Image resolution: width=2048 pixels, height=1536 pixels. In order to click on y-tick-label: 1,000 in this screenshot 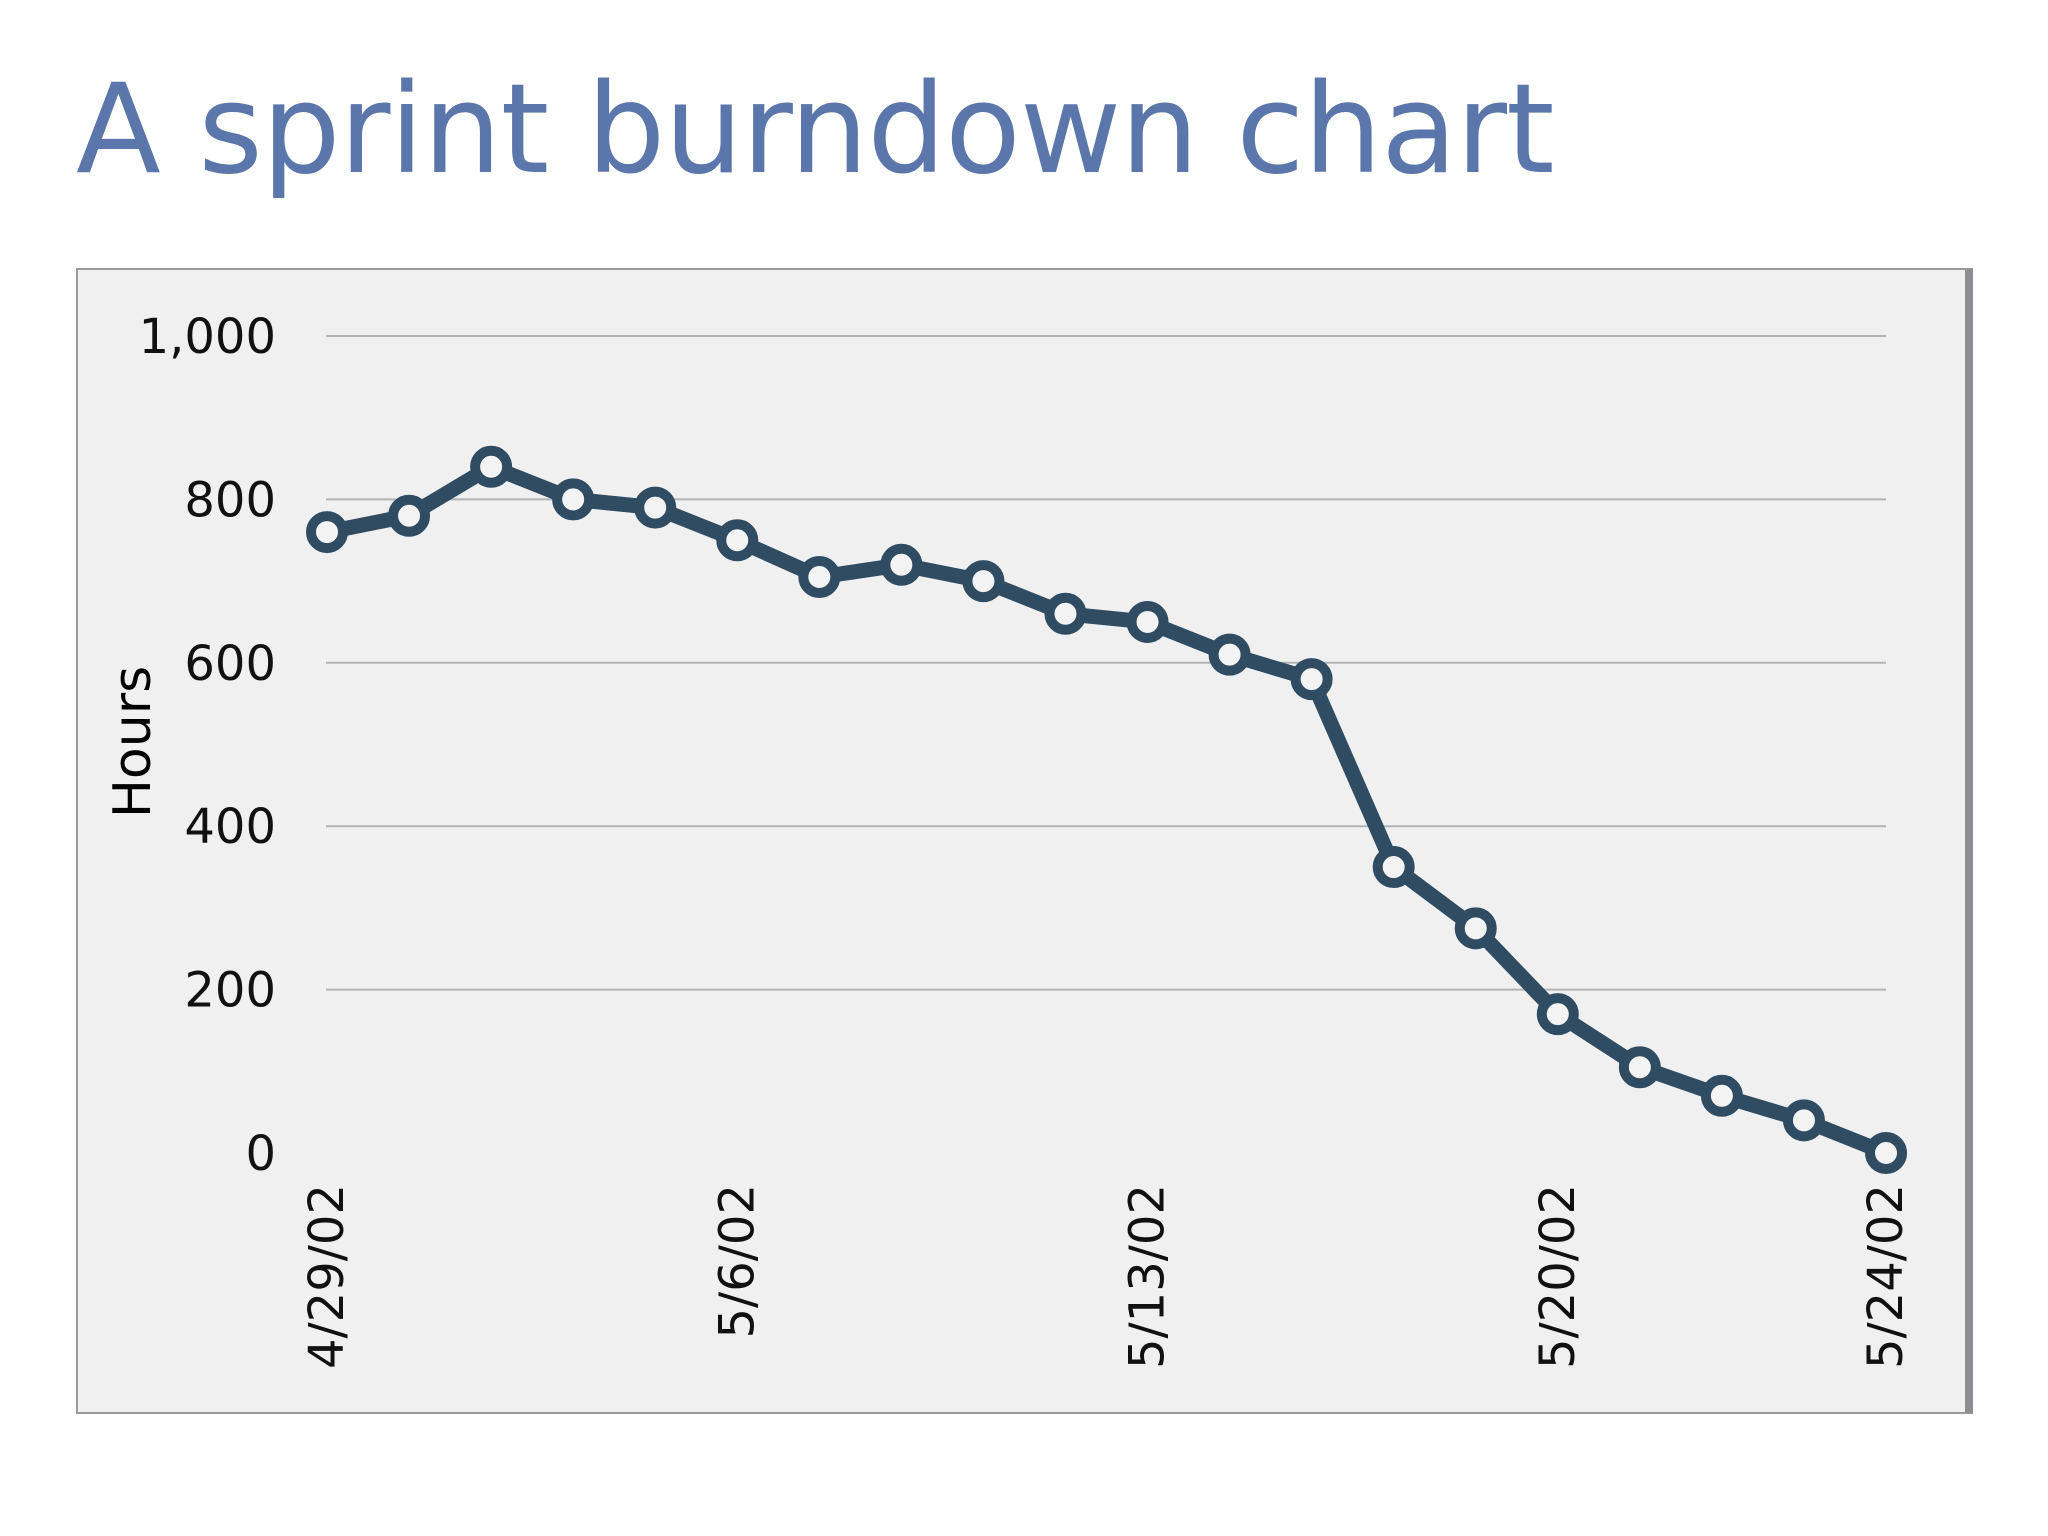, I will do `click(207, 337)`.